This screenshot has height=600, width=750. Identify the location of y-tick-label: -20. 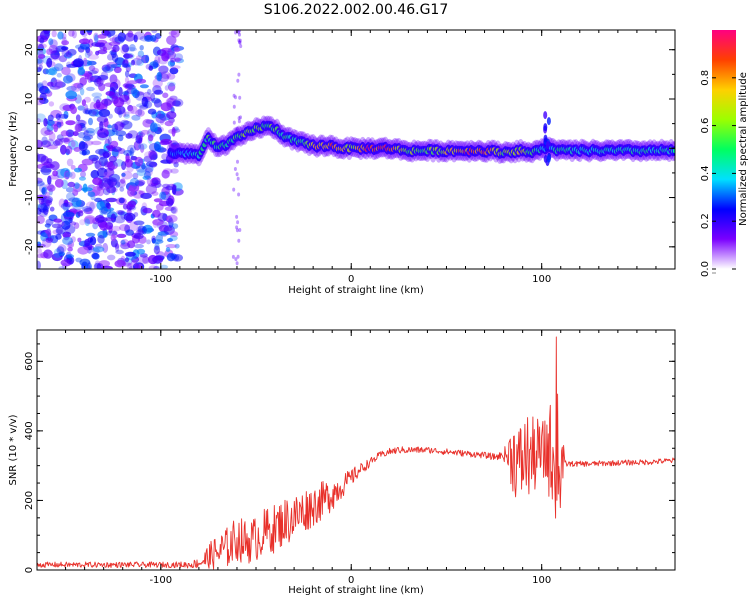
(29, 247).